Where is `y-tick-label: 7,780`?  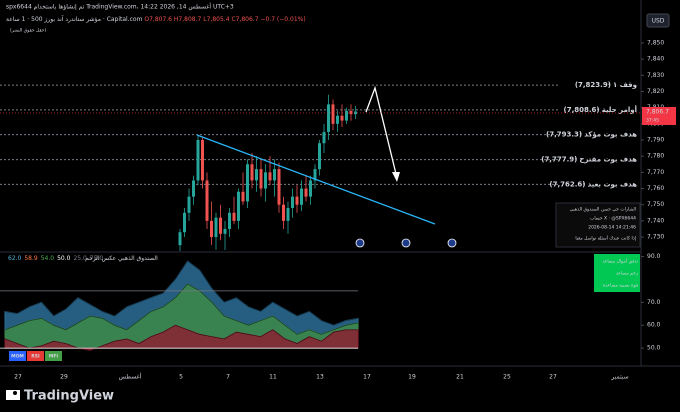 y-tick-label: 7,780 is located at coordinates (655, 156).